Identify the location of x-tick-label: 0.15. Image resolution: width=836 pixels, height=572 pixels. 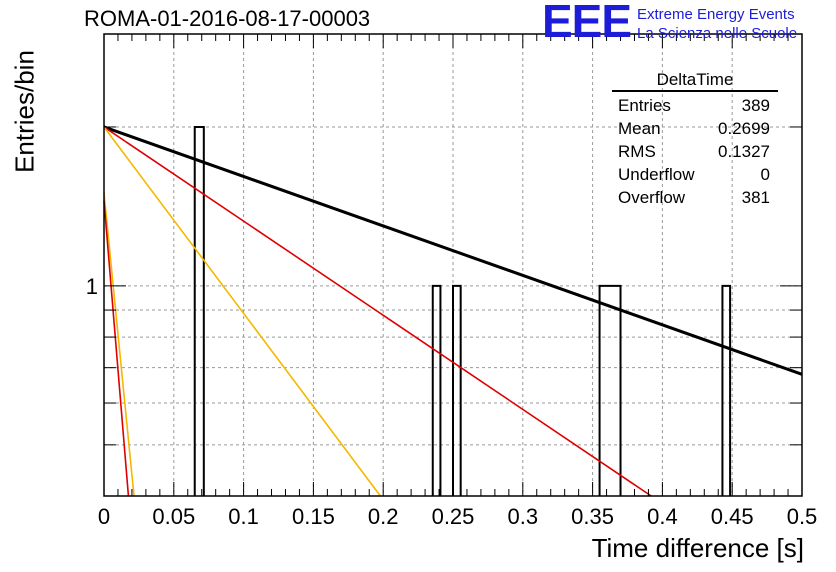
(313, 516).